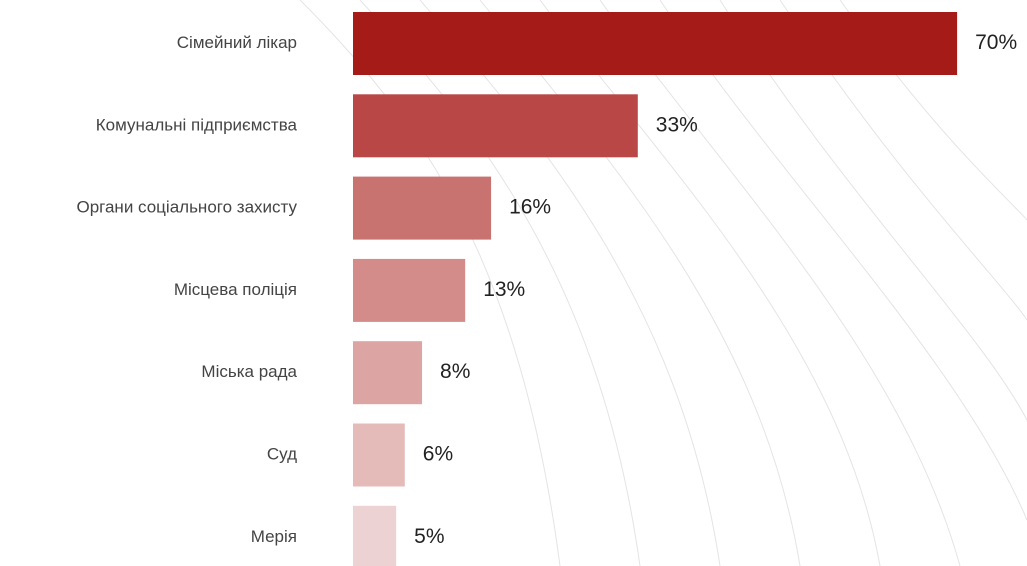 The height and width of the screenshot is (566, 1027). Describe the element at coordinates (249, 371) in the screenshot. I see `category-label: Міська рада` at that location.